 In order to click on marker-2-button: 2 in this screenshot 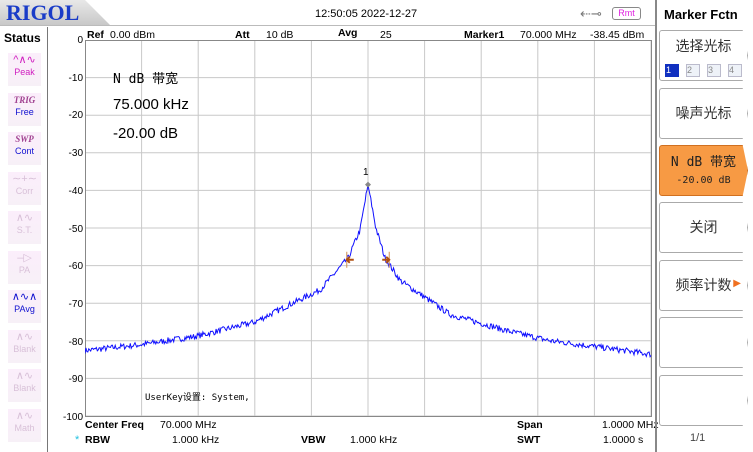, I will do `click(693, 70)`.